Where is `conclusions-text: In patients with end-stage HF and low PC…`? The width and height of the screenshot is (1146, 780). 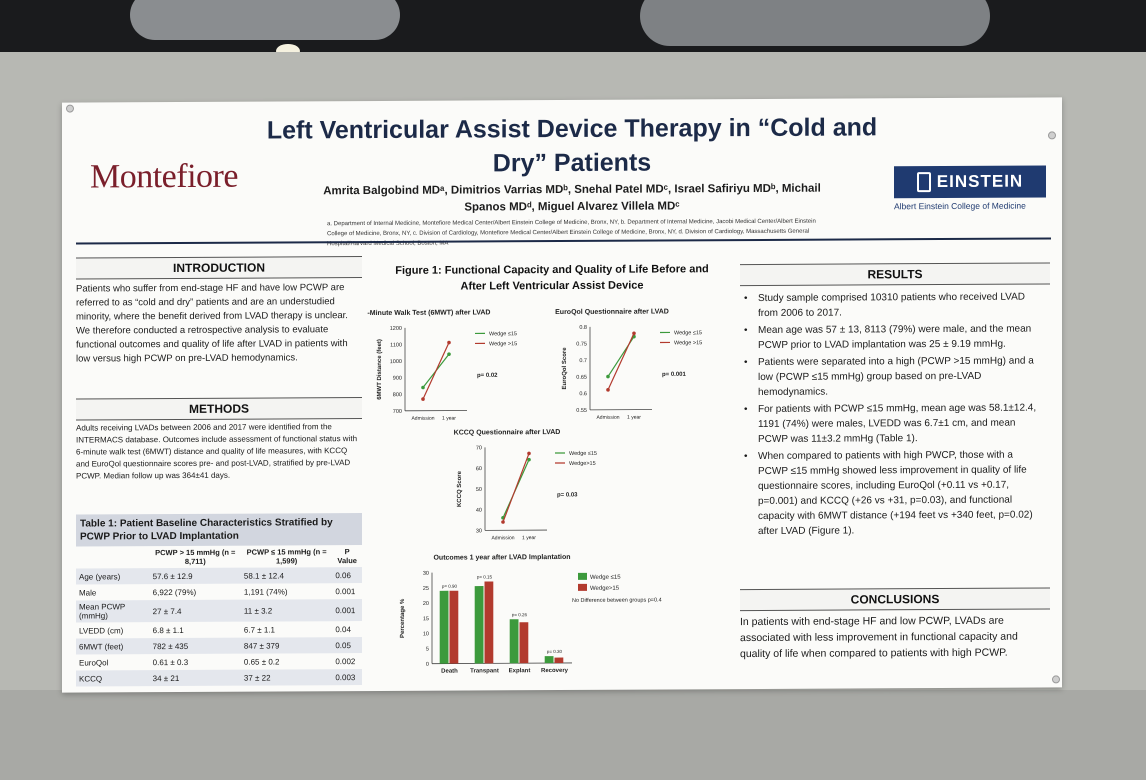
conclusions-text: In patients with end-stage HF and low PC… is located at coordinates (879, 637).